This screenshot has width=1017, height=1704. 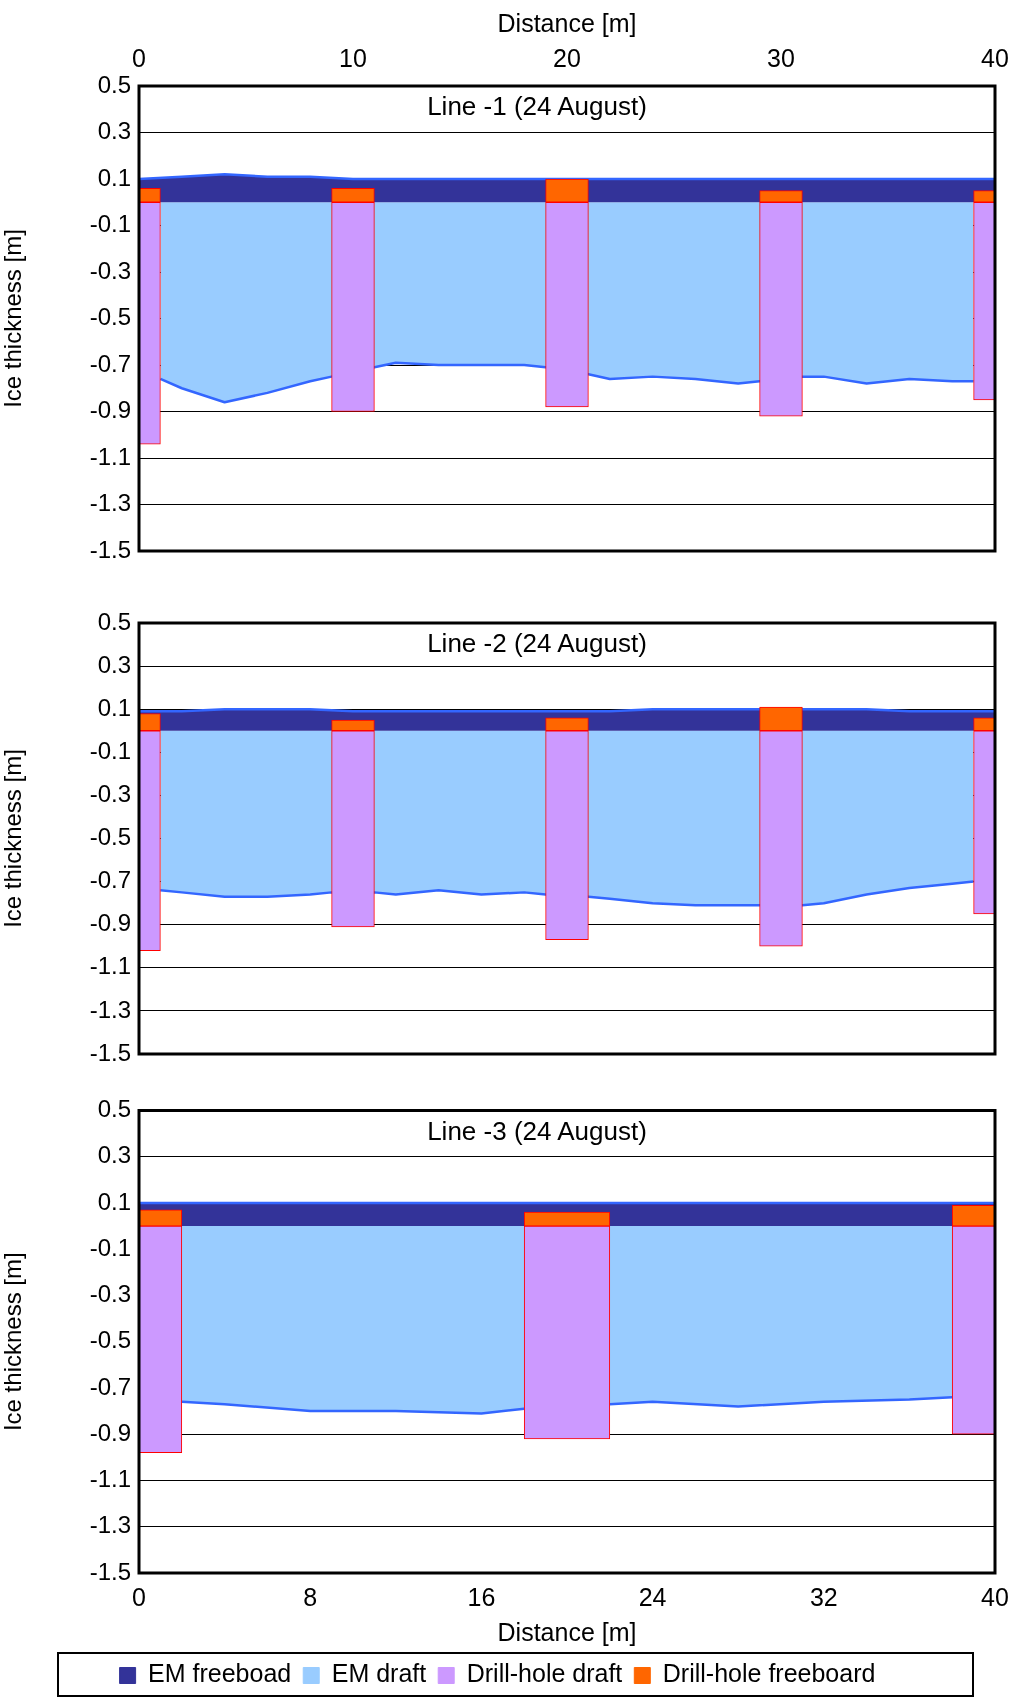 I want to click on chart-title: Line -1 (24 August), so click(x=537, y=106).